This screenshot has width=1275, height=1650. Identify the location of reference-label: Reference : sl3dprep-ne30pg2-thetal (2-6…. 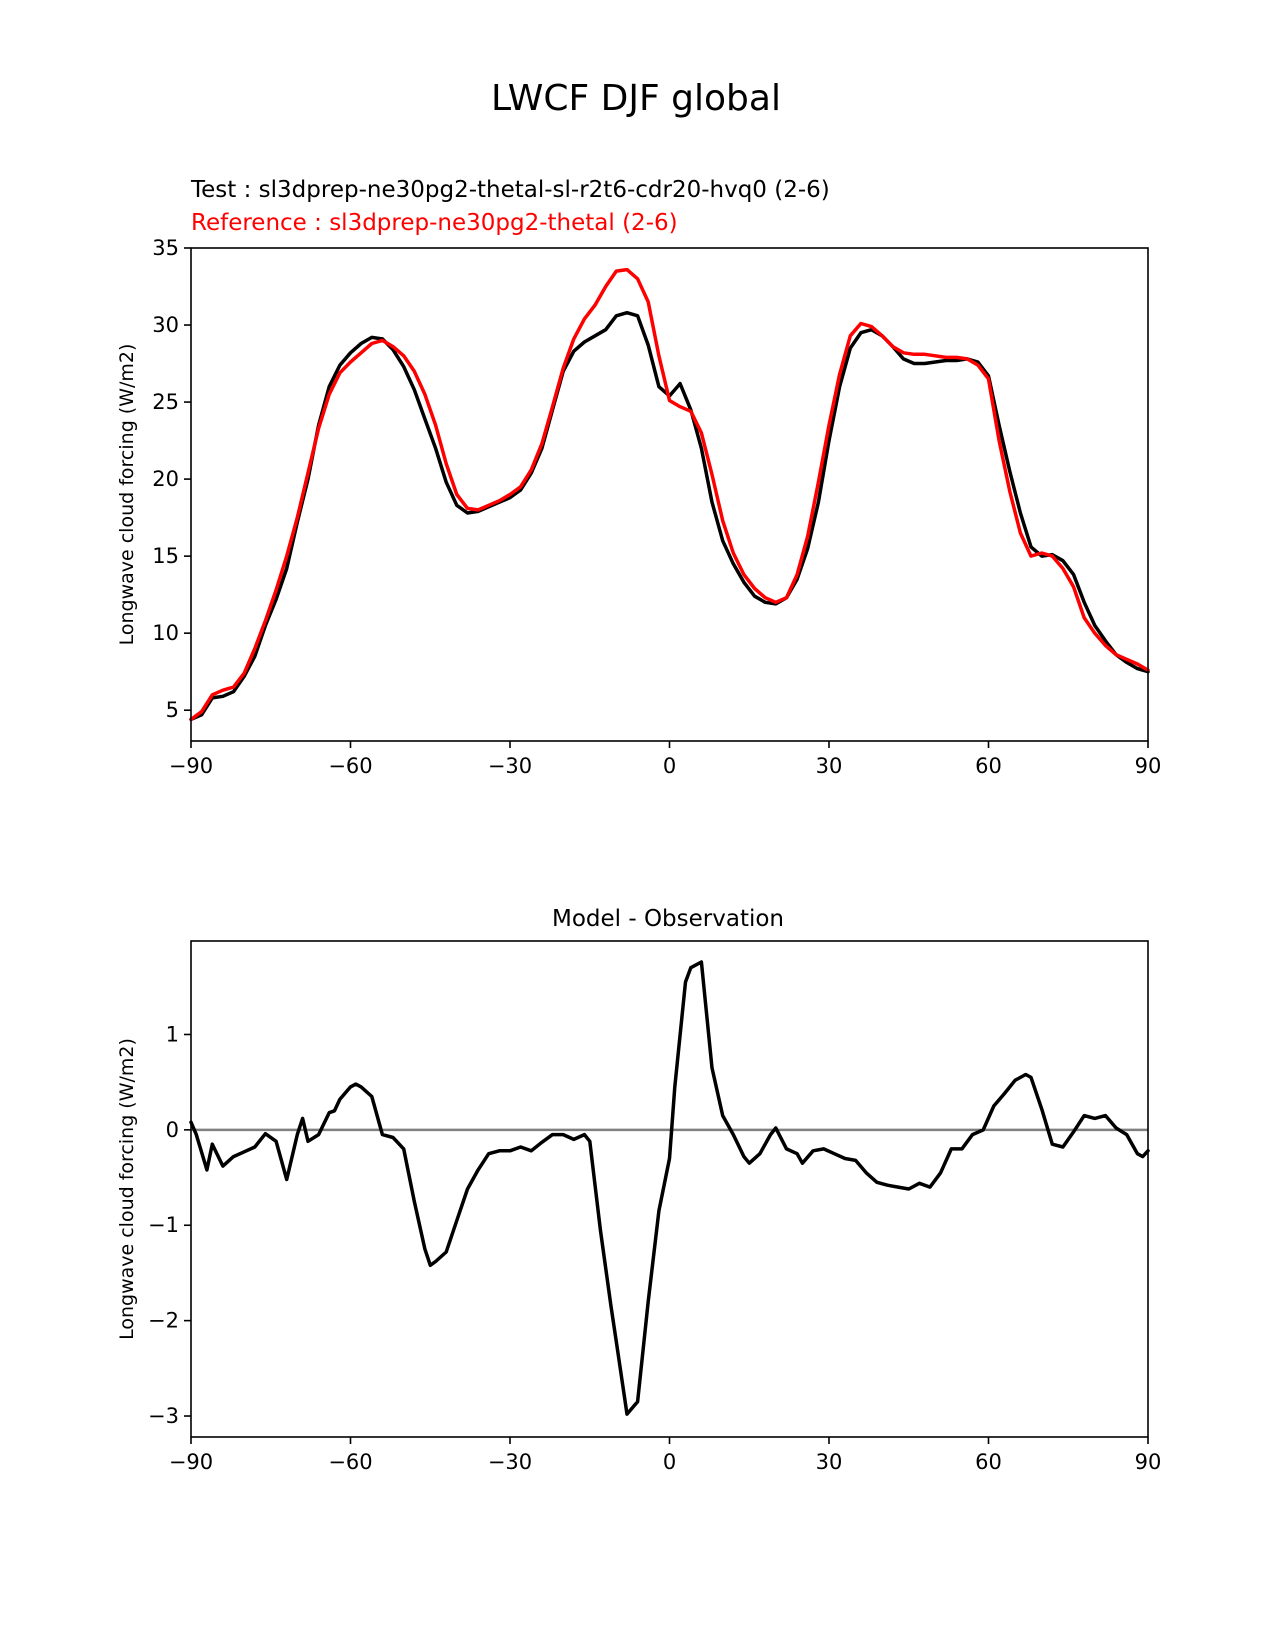
(434, 223).